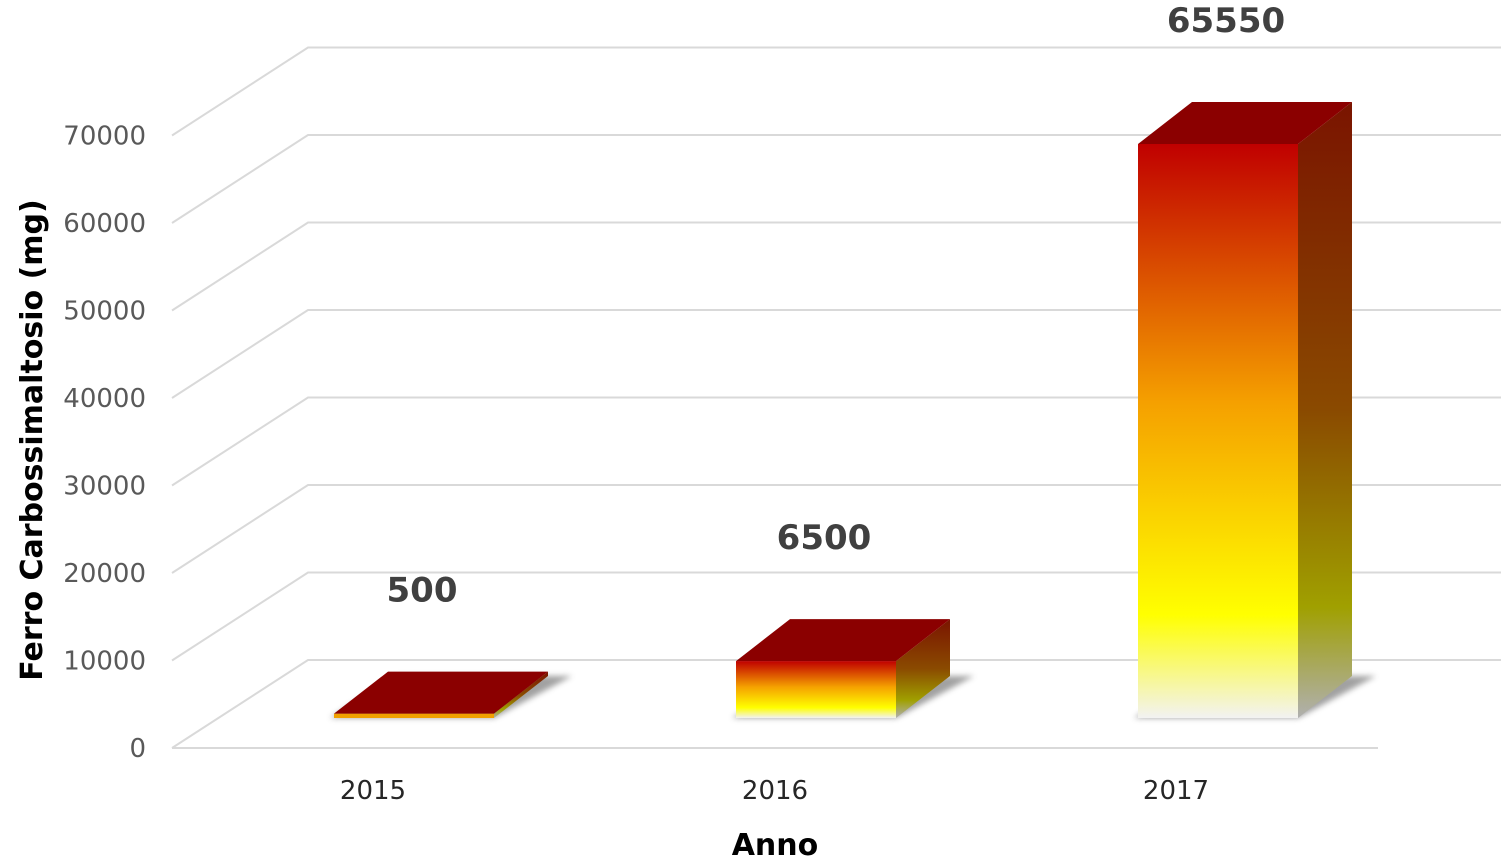 The image size is (1501, 862). What do you see at coordinates (775, 791) in the screenshot?
I see `x-tick-label: 2016` at bounding box center [775, 791].